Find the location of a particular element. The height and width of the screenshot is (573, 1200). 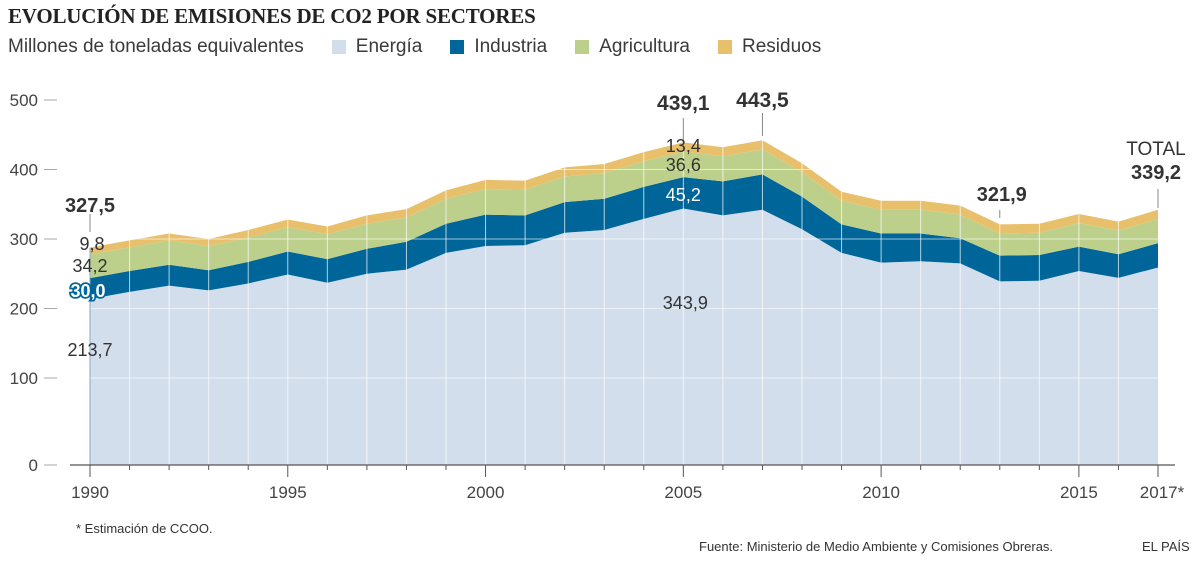

x-tick-label: 2010 is located at coordinates (881, 492).